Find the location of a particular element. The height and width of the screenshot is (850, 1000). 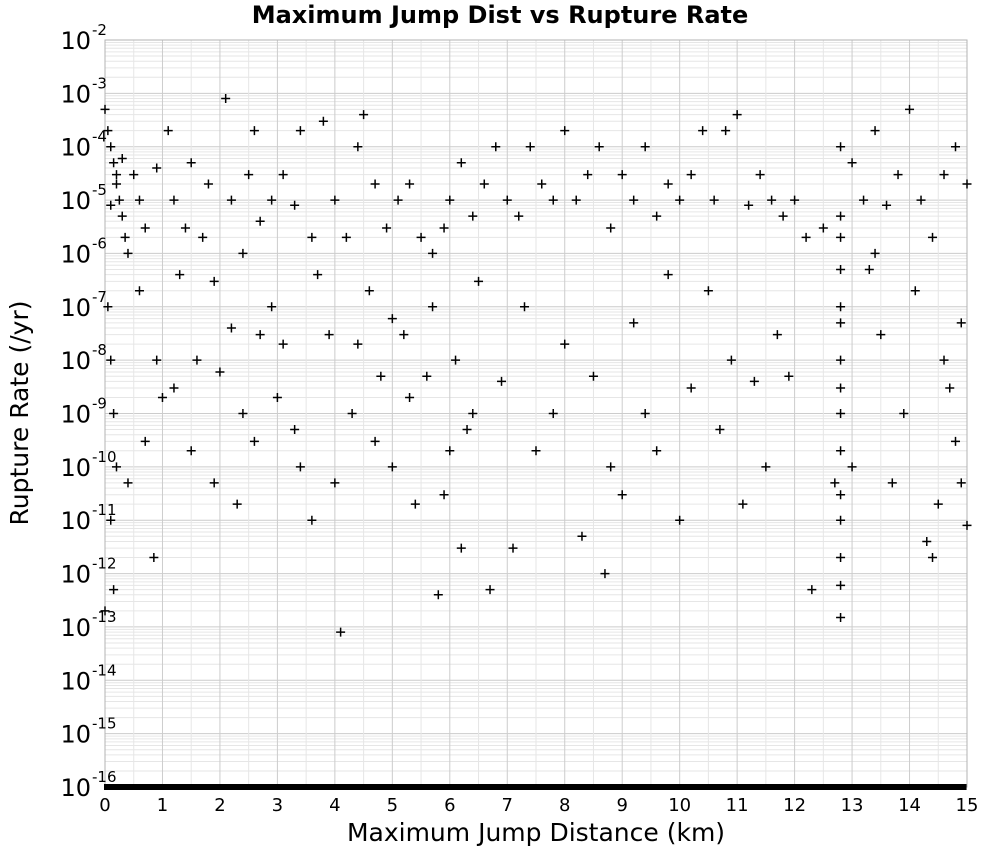

y-tick-label: 10 -16 is located at coordinates (88, 785).